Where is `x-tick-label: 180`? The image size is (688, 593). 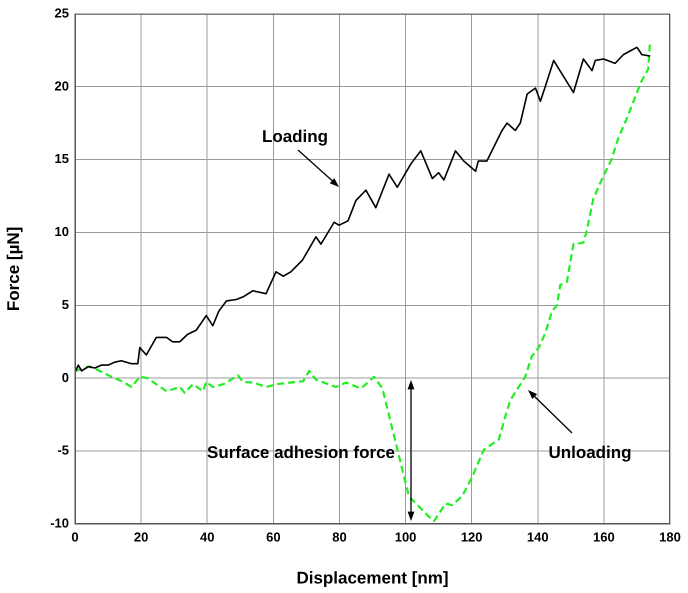
x-tick-label: 180 is located at coordinates (670, 536).